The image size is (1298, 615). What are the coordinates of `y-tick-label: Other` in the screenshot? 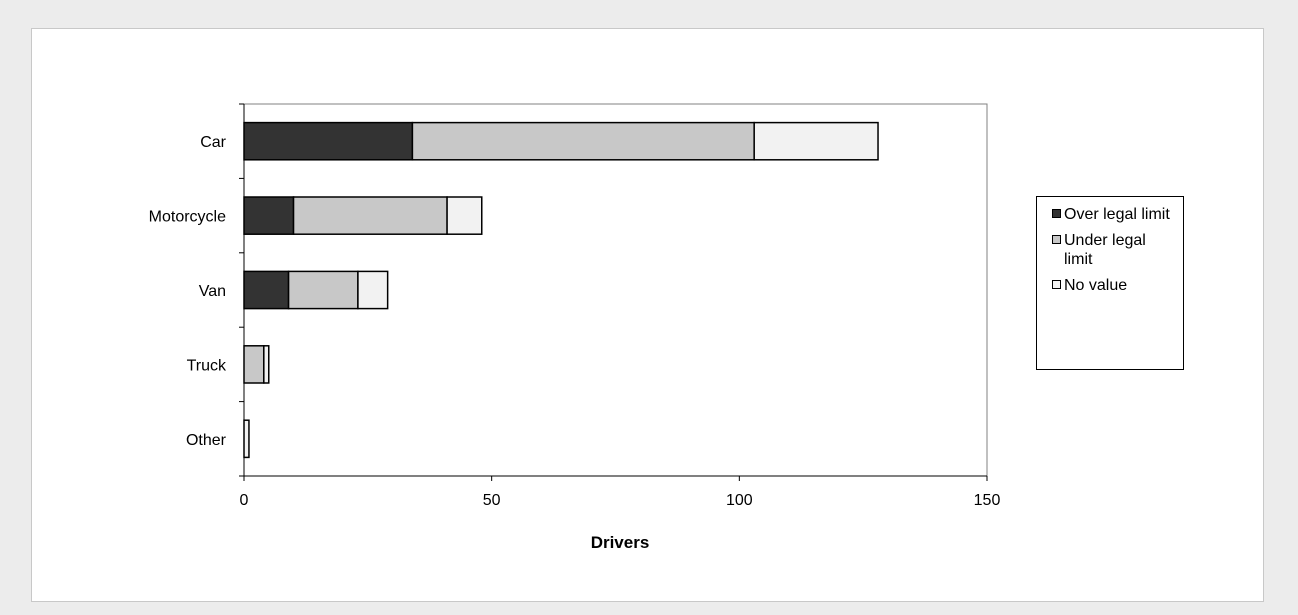 It's located at (206, 440).